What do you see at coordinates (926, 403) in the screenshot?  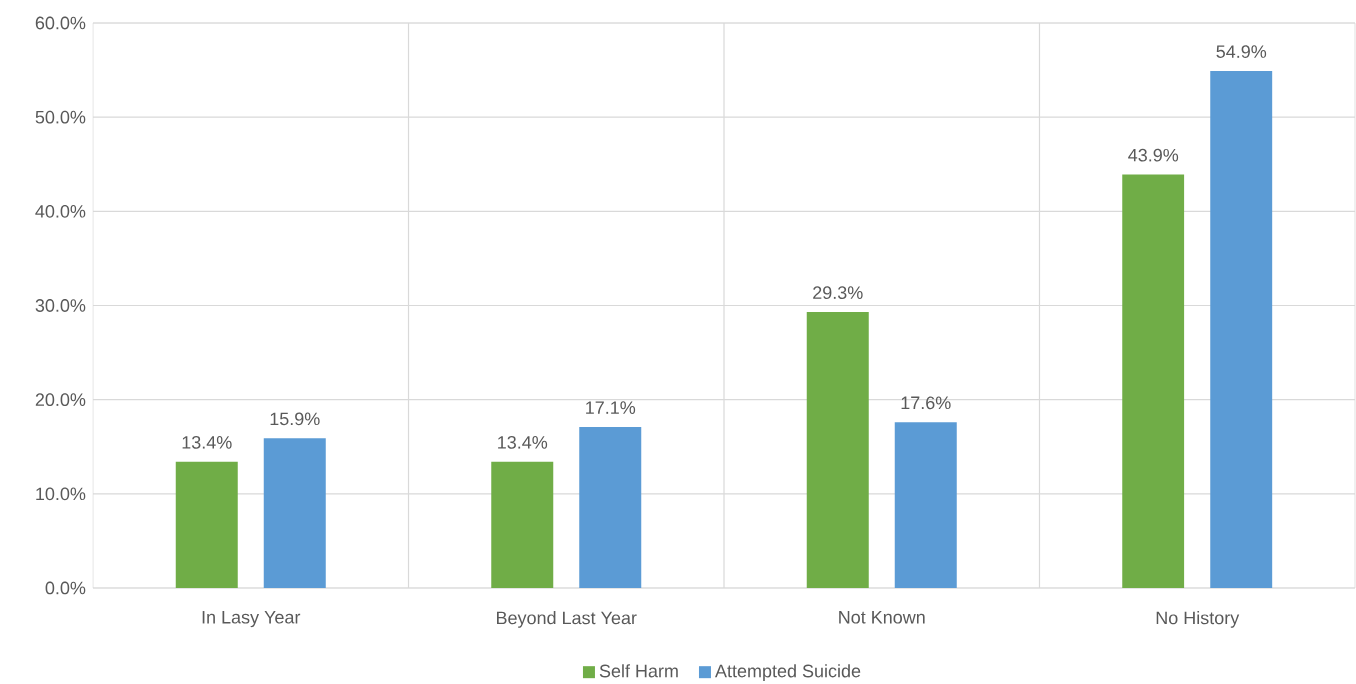 I see `data-label: 17.6%` at bounding box center [926, 403].